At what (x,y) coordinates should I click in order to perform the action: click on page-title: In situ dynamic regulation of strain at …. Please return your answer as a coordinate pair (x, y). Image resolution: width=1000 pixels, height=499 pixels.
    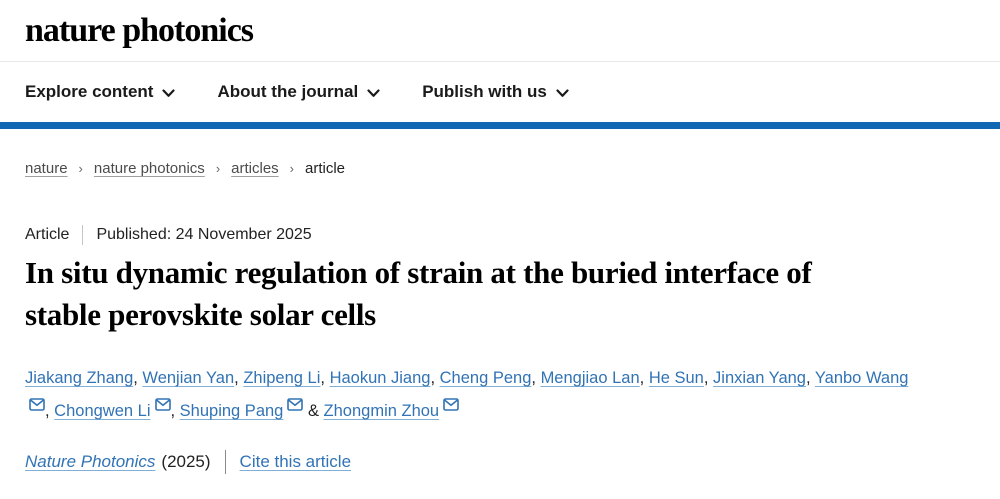
    Looking at the image, I should click on (418, 293).